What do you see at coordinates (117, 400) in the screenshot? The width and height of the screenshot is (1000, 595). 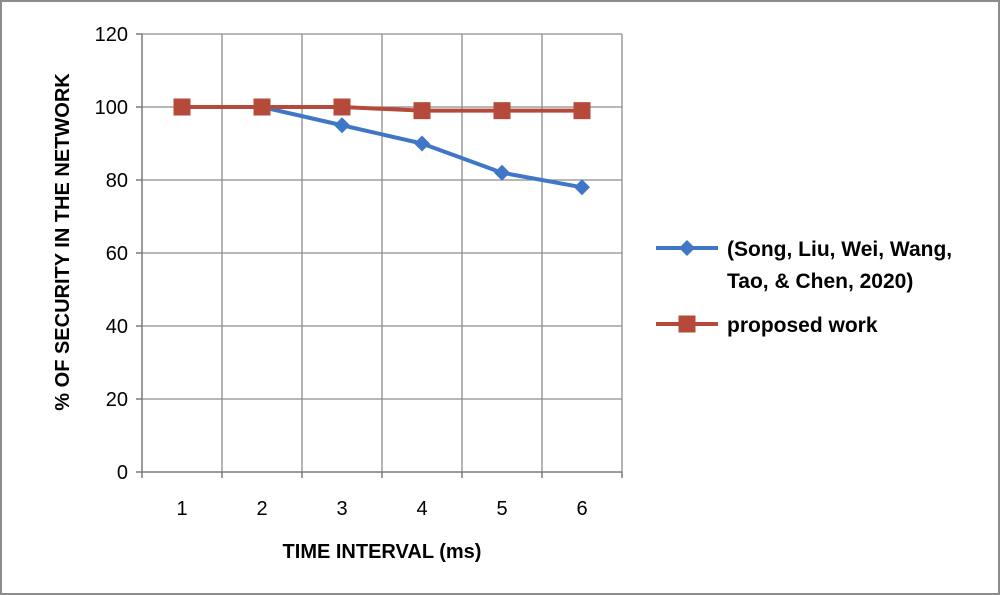 I see `y-tick-label: 20` at bounding box center [117, 400].